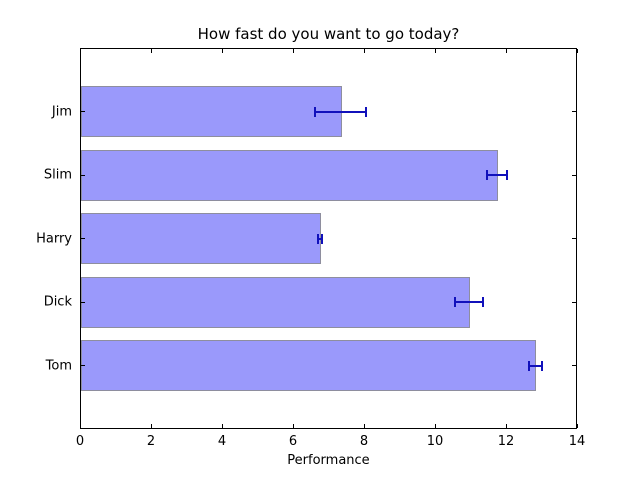 The width and height of the screenshot is (640, 480). What do you see at coordinates (61, 111) in the screenshot?
I see `y-tick-label: Jim` at bounding box center [61, 111].